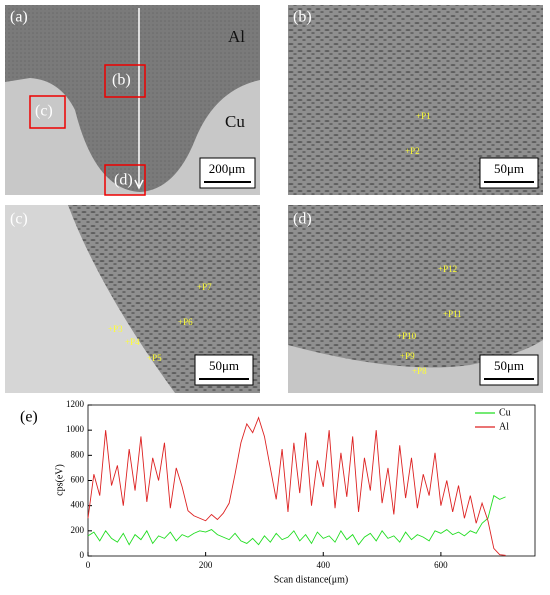 The height and width of the screenshot is (595, 550). Describe the element at coordinates (75, 404) in the screenshot. I see `y-tick-label: 1200` at that location.